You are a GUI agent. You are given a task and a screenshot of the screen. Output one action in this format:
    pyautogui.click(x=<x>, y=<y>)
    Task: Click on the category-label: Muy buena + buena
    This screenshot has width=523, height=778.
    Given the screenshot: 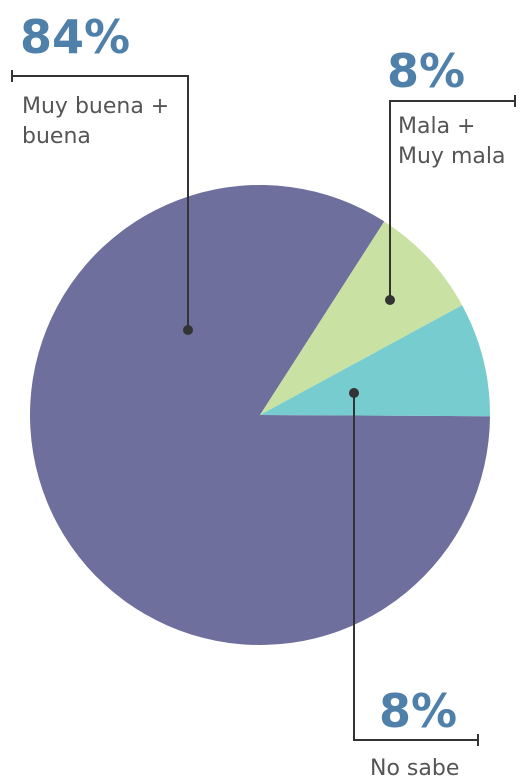 What is the action you would take?
    pyautogui.click(x=96, y=121)
    